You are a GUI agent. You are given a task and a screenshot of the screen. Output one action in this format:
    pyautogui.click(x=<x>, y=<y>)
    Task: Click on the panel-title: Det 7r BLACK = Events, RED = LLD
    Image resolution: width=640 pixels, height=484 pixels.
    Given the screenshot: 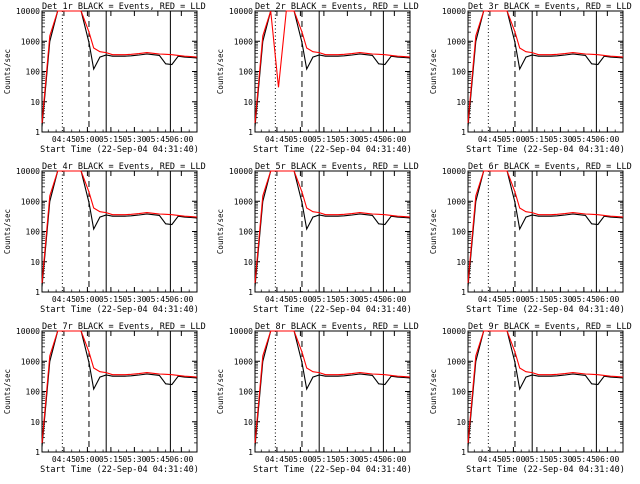 What is the action you would take?
    pyautogui.click(x=124, y=327)
    